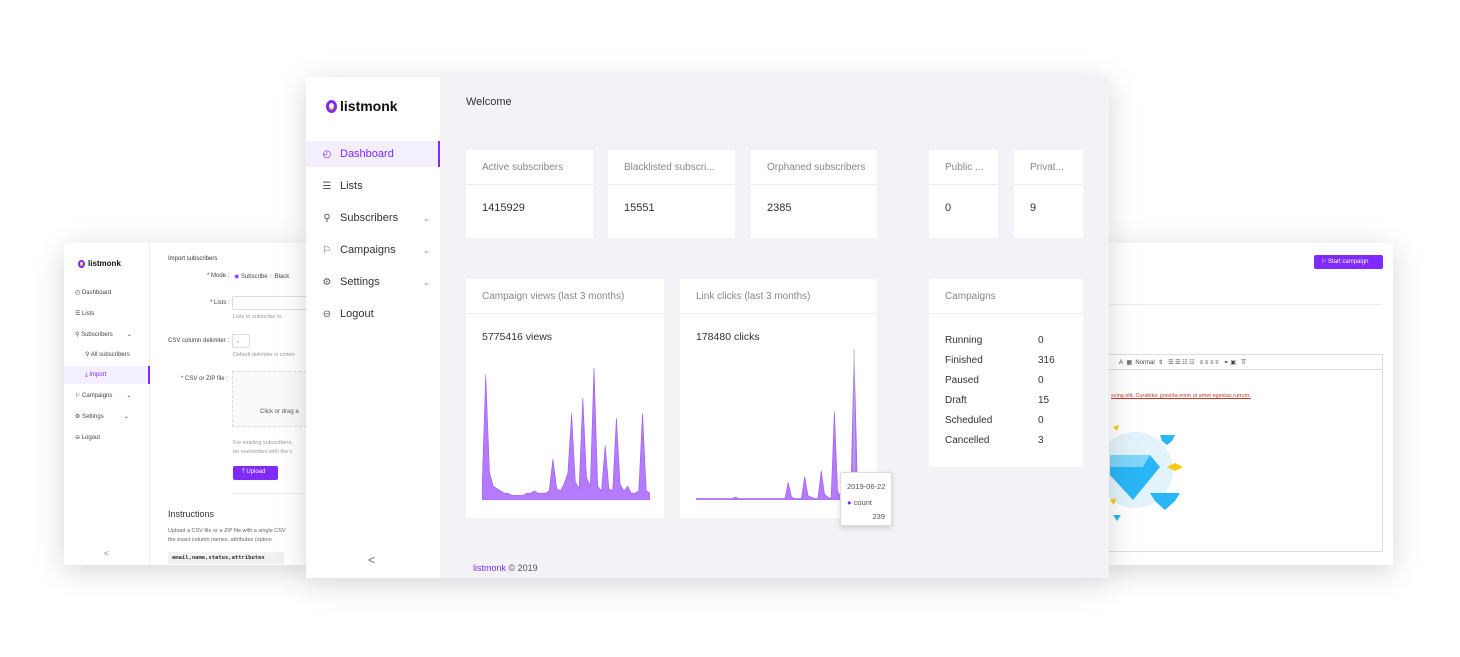 This screenshot has height=657, width=1460. What do you see at coordinates (372, 560) in the screenshot?
I see `collapse-sidebar-button: <` at bounding box center [372, 560].